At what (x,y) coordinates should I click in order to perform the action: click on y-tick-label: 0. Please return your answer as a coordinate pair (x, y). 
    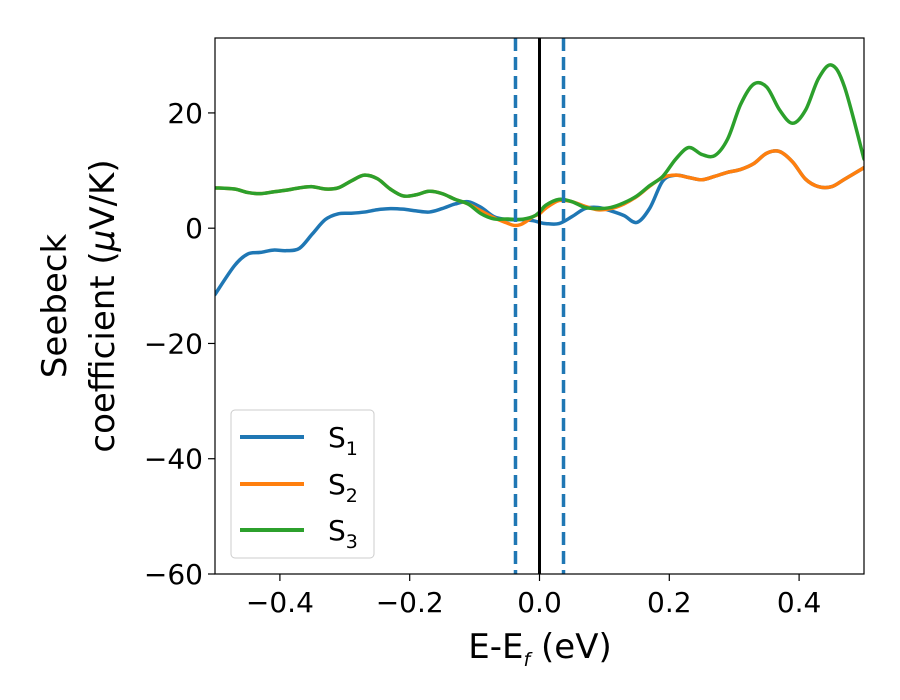
    Looking at the image, I should click on (194, 228).